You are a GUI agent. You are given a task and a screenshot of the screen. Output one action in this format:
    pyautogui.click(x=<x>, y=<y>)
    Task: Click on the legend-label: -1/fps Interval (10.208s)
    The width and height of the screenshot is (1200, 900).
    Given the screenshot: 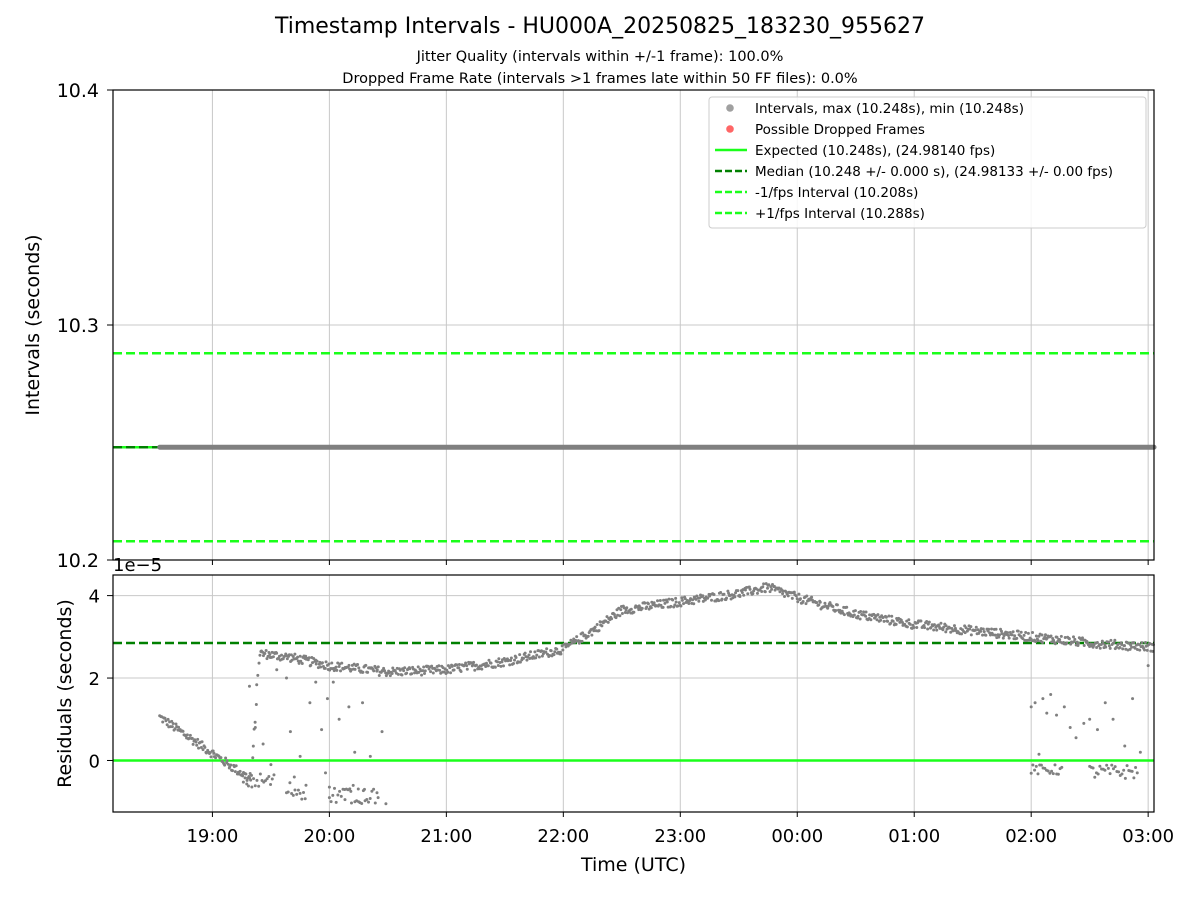 What is the action you would take?
    pyautogui.click(x=836, y=193)
    